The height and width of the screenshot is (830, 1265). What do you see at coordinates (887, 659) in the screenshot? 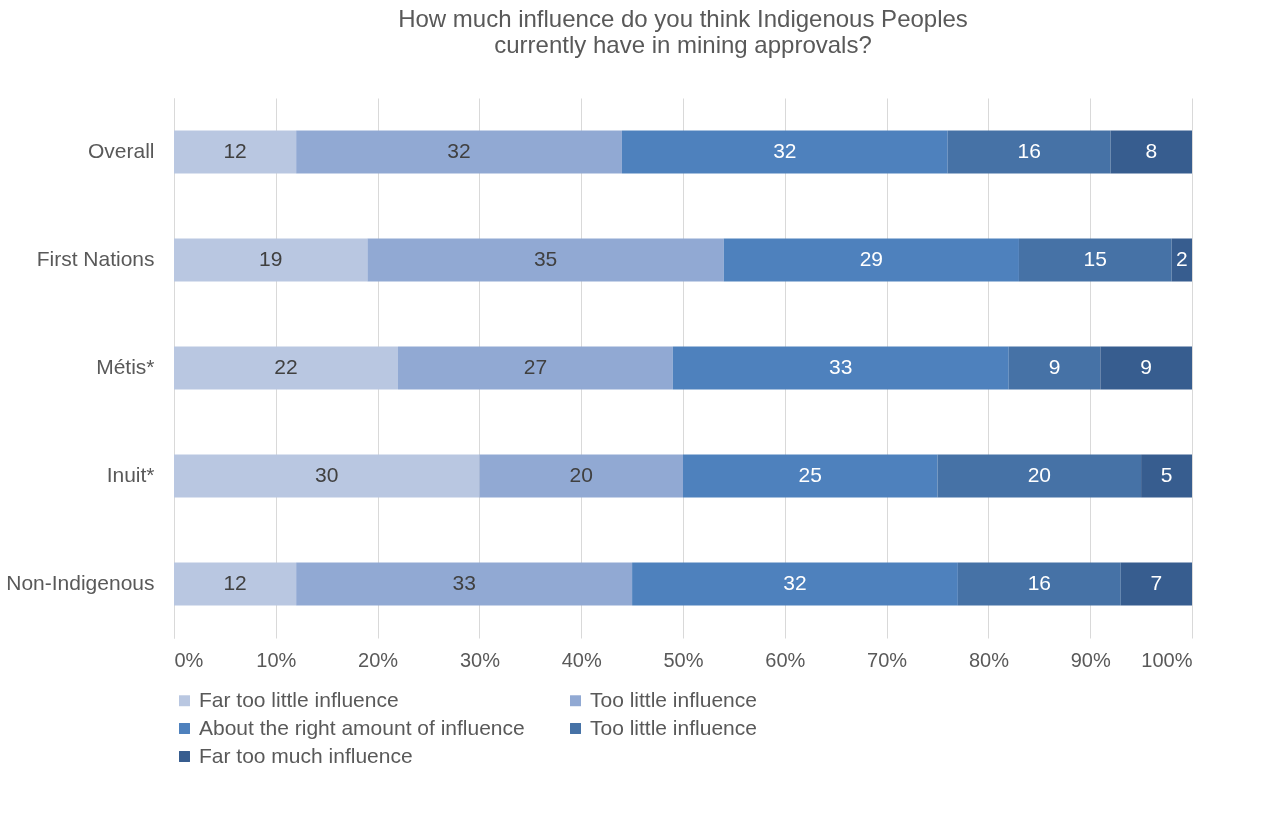
I see `x-tick-label: 70%` at bounding box center [887, 659].